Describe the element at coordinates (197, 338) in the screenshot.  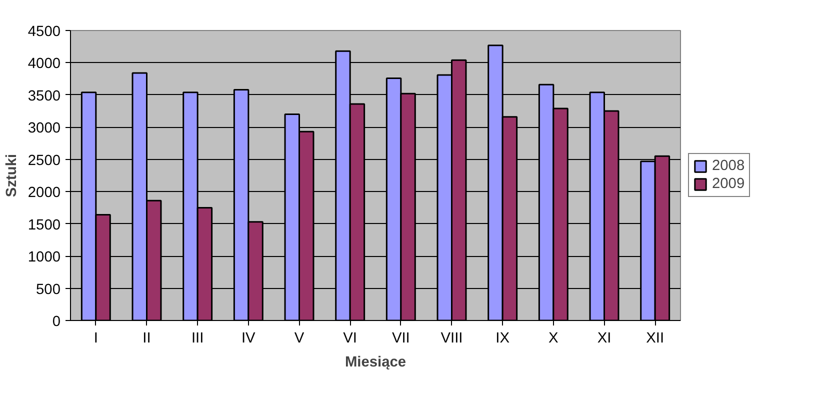
I see `x-tick-label: III` at that location.